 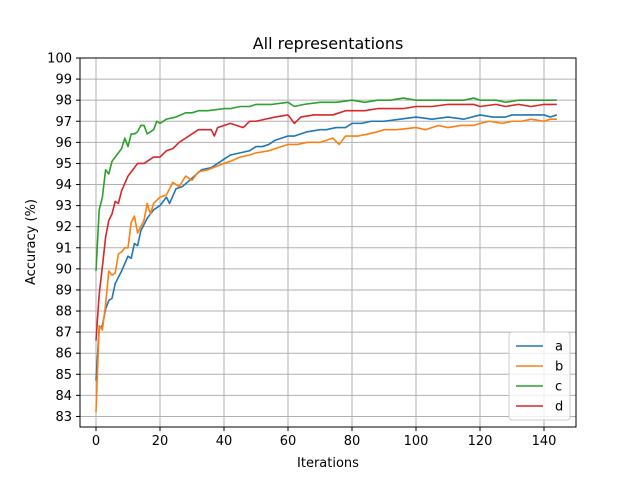 I want to click on y-tick-label: 85, so click(x=63, y=375).